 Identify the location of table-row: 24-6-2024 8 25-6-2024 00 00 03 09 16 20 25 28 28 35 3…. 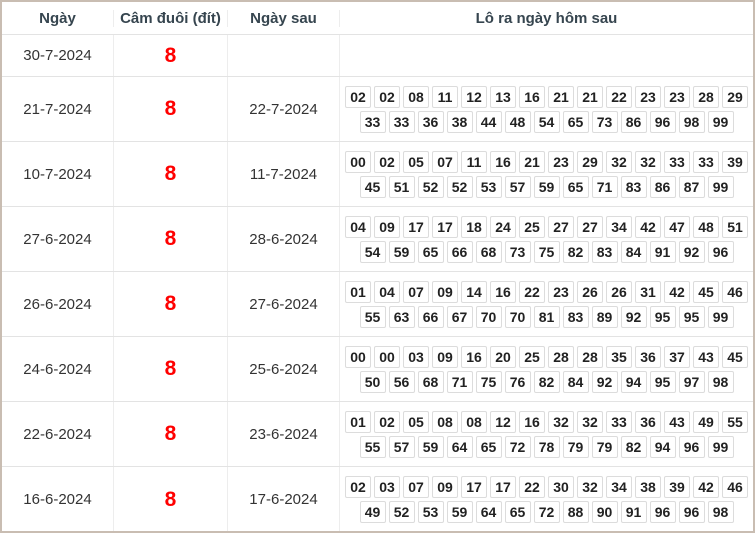
(377, 369).